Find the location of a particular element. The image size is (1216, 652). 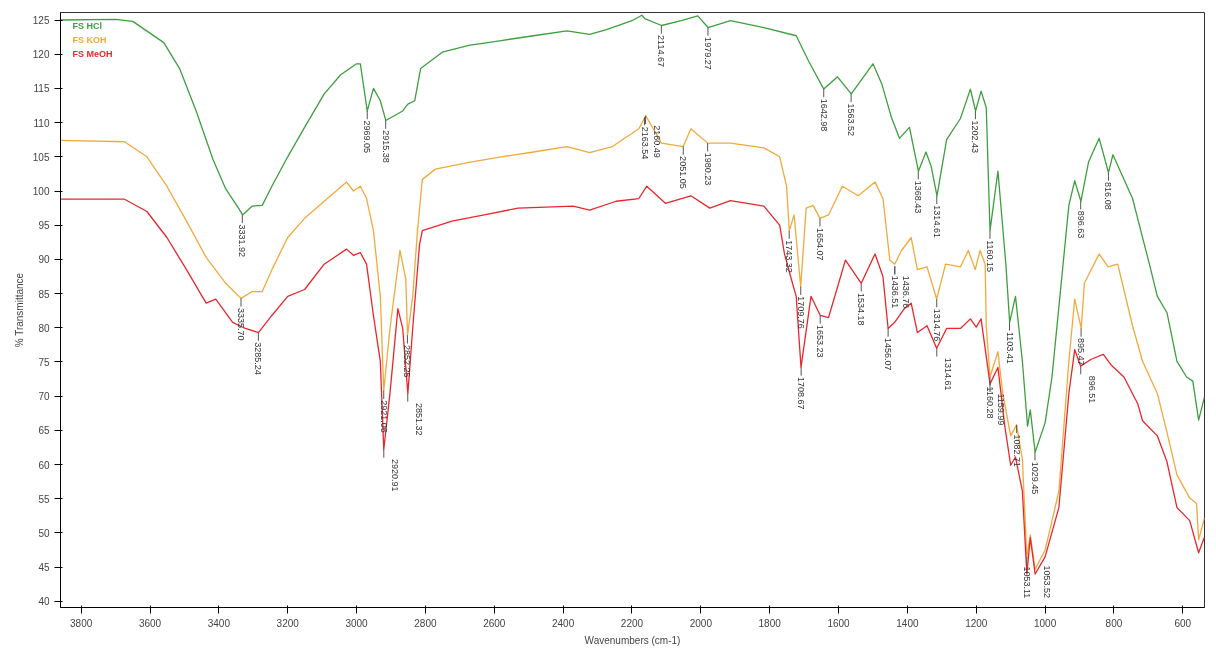

annotation: 896.63 is located at coordinates (1080, 224).